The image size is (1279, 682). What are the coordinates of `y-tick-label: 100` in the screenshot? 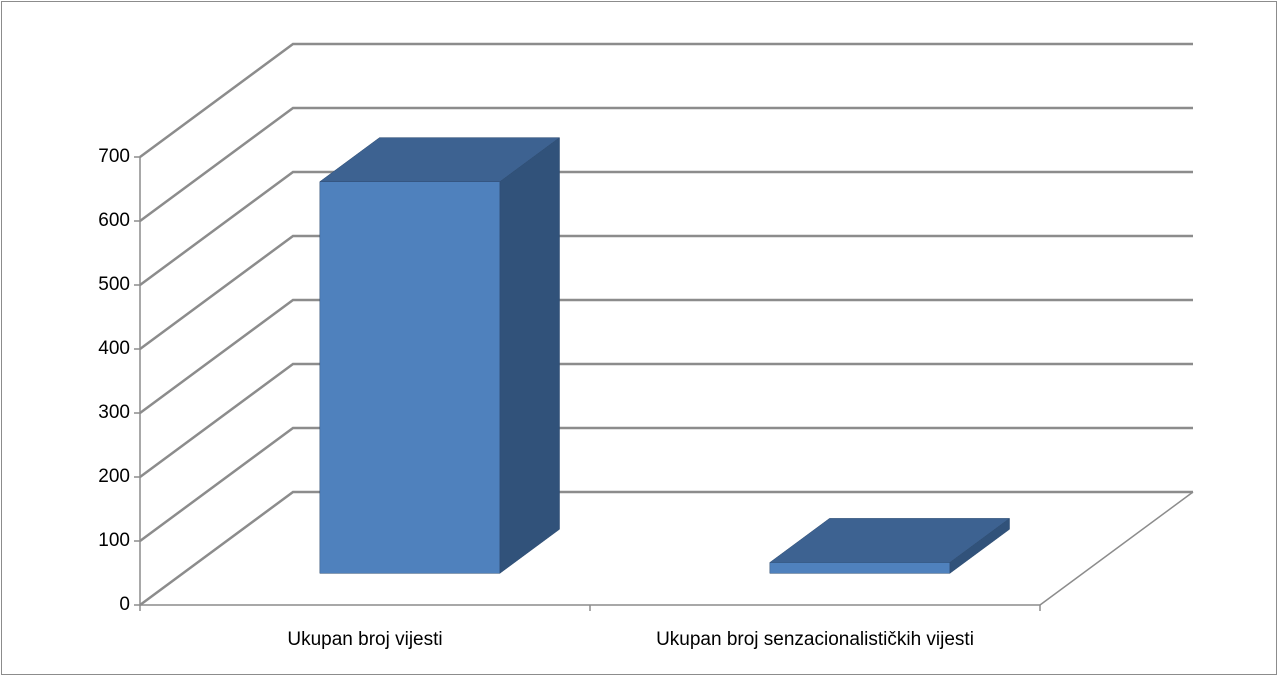 It's located at (114, 540).